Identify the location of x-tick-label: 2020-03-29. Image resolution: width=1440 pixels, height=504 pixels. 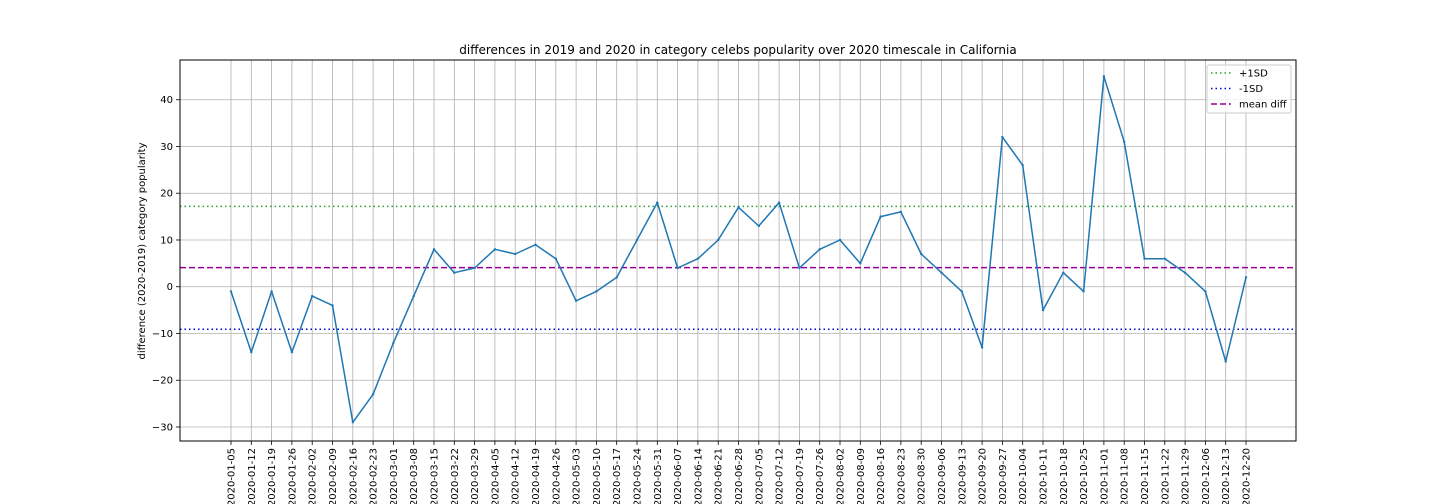
(475, 476).